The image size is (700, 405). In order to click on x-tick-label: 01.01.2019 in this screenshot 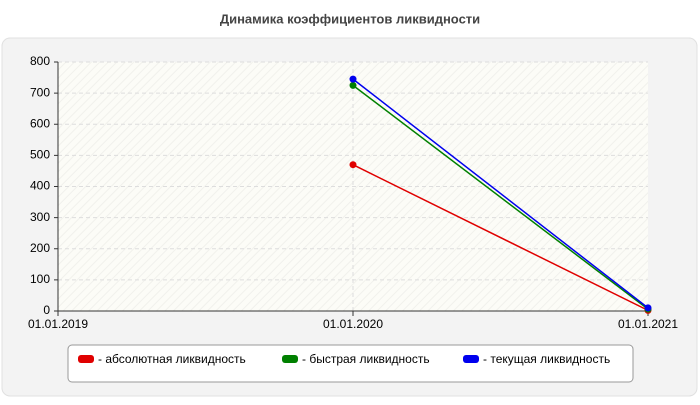, I will do `click(58, 324)`.